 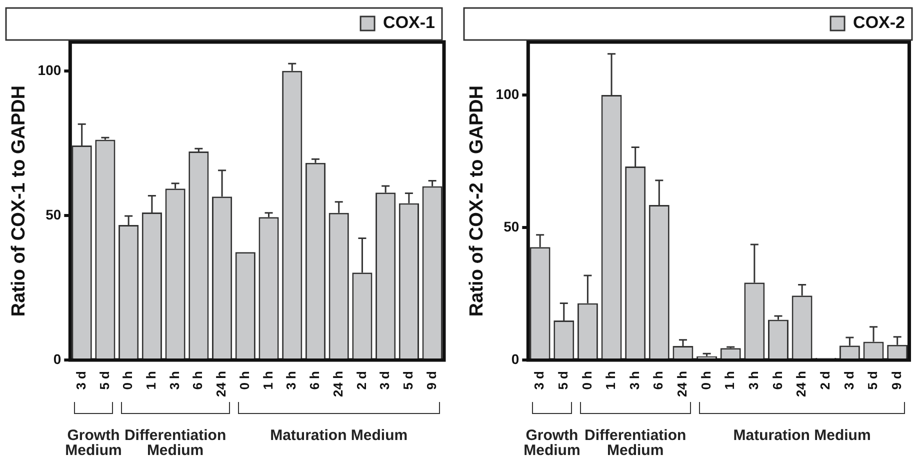 I want to click on y-axis-title: Ratio of COX-1 to GAPDH, so click(x=19, y=201).